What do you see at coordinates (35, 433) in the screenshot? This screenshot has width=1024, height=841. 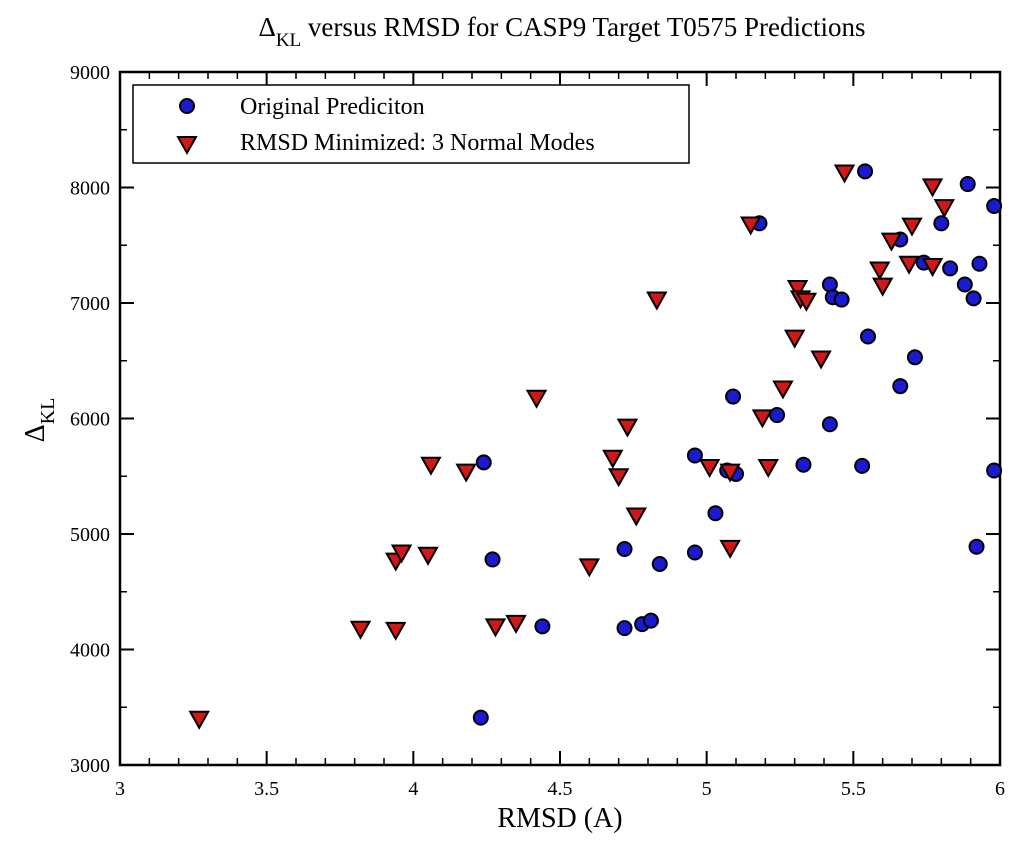 I see `y-axis-symbol: Δ` at bounding box center [35, 433].